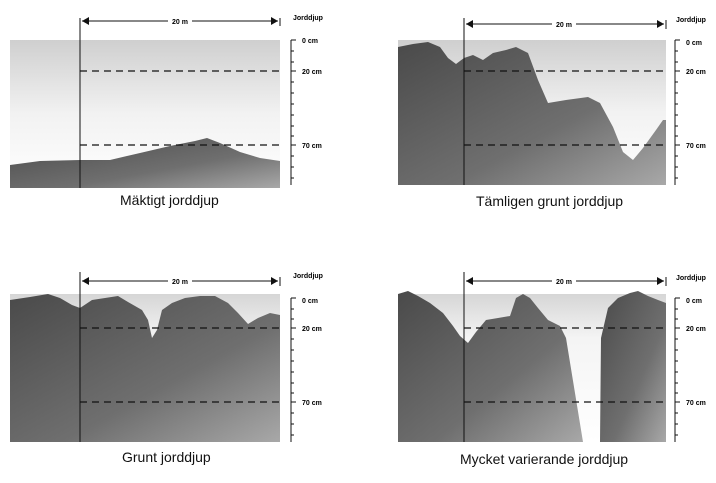 This screenshot has height=483, width=716. What do you see at coordinates (550, 201) in the screenshot?
I see `panel-caption: Tämligen grunt jorddjup` at bounding box center [550, 201].